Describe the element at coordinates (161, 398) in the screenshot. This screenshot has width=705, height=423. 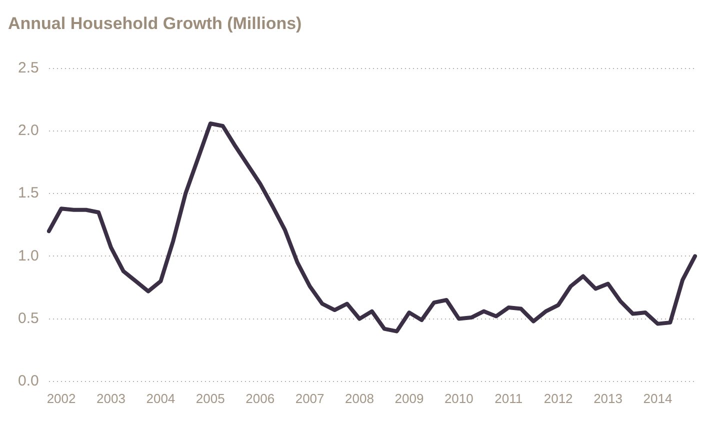
I see `x-tick-label: 2004` at that location.